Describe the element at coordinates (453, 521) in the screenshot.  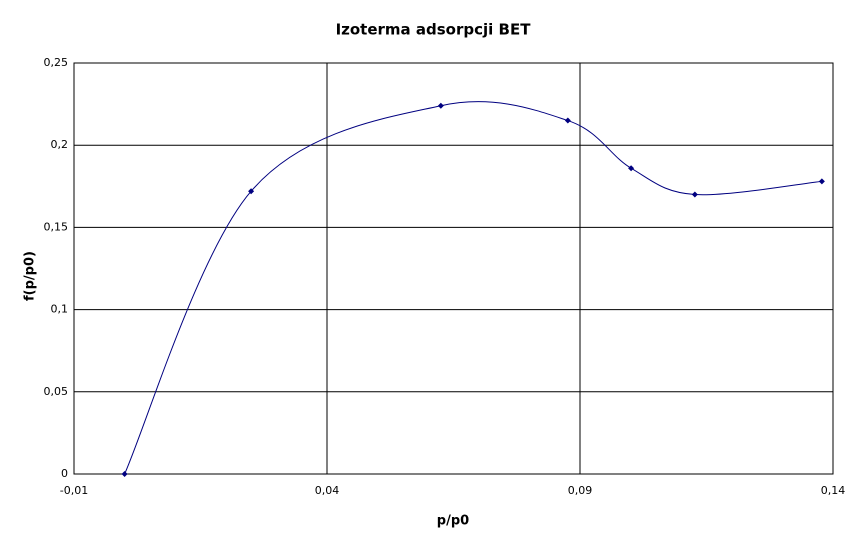
I see `x-axis-title: p/p0` at that location.